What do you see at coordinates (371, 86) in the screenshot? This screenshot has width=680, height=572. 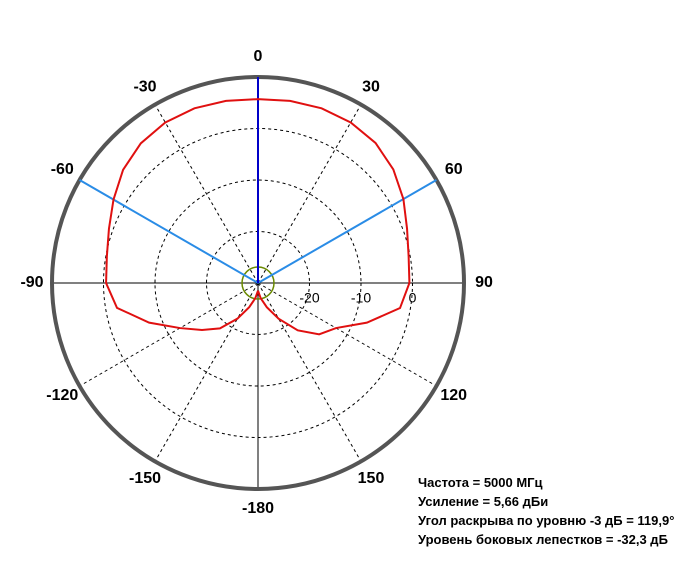 I see `angle-tick-label: 30` at bounding box center [371, 86].